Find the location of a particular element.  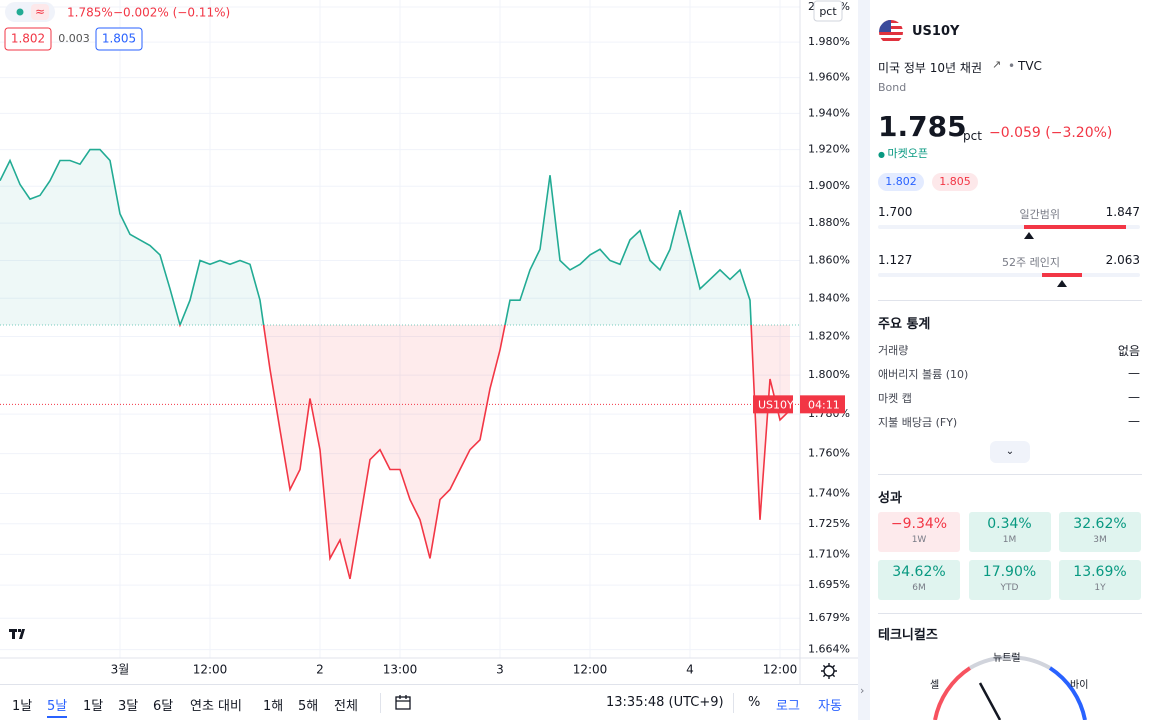

price-tag-label: 04:11 is located at coordinates (824, 404).